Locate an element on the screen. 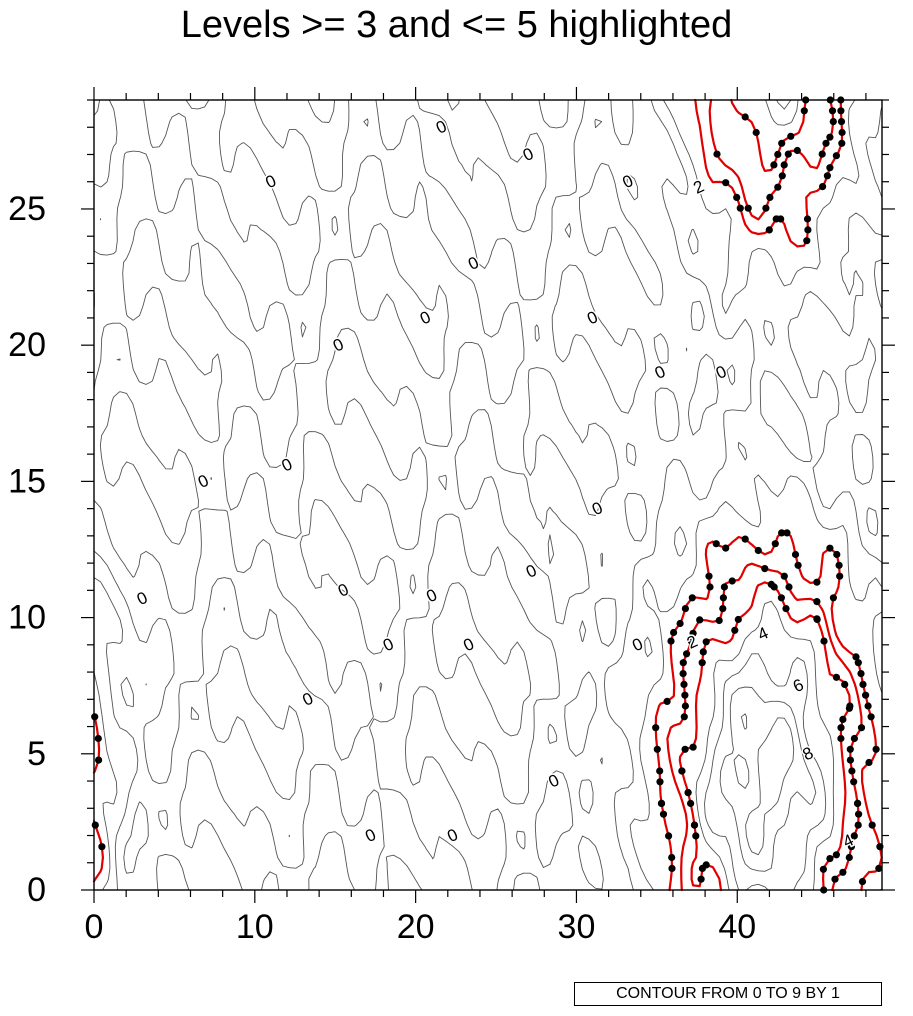 The image size is (913, 1016). x-tick-label: 40 is located at coordinates (737, 927).